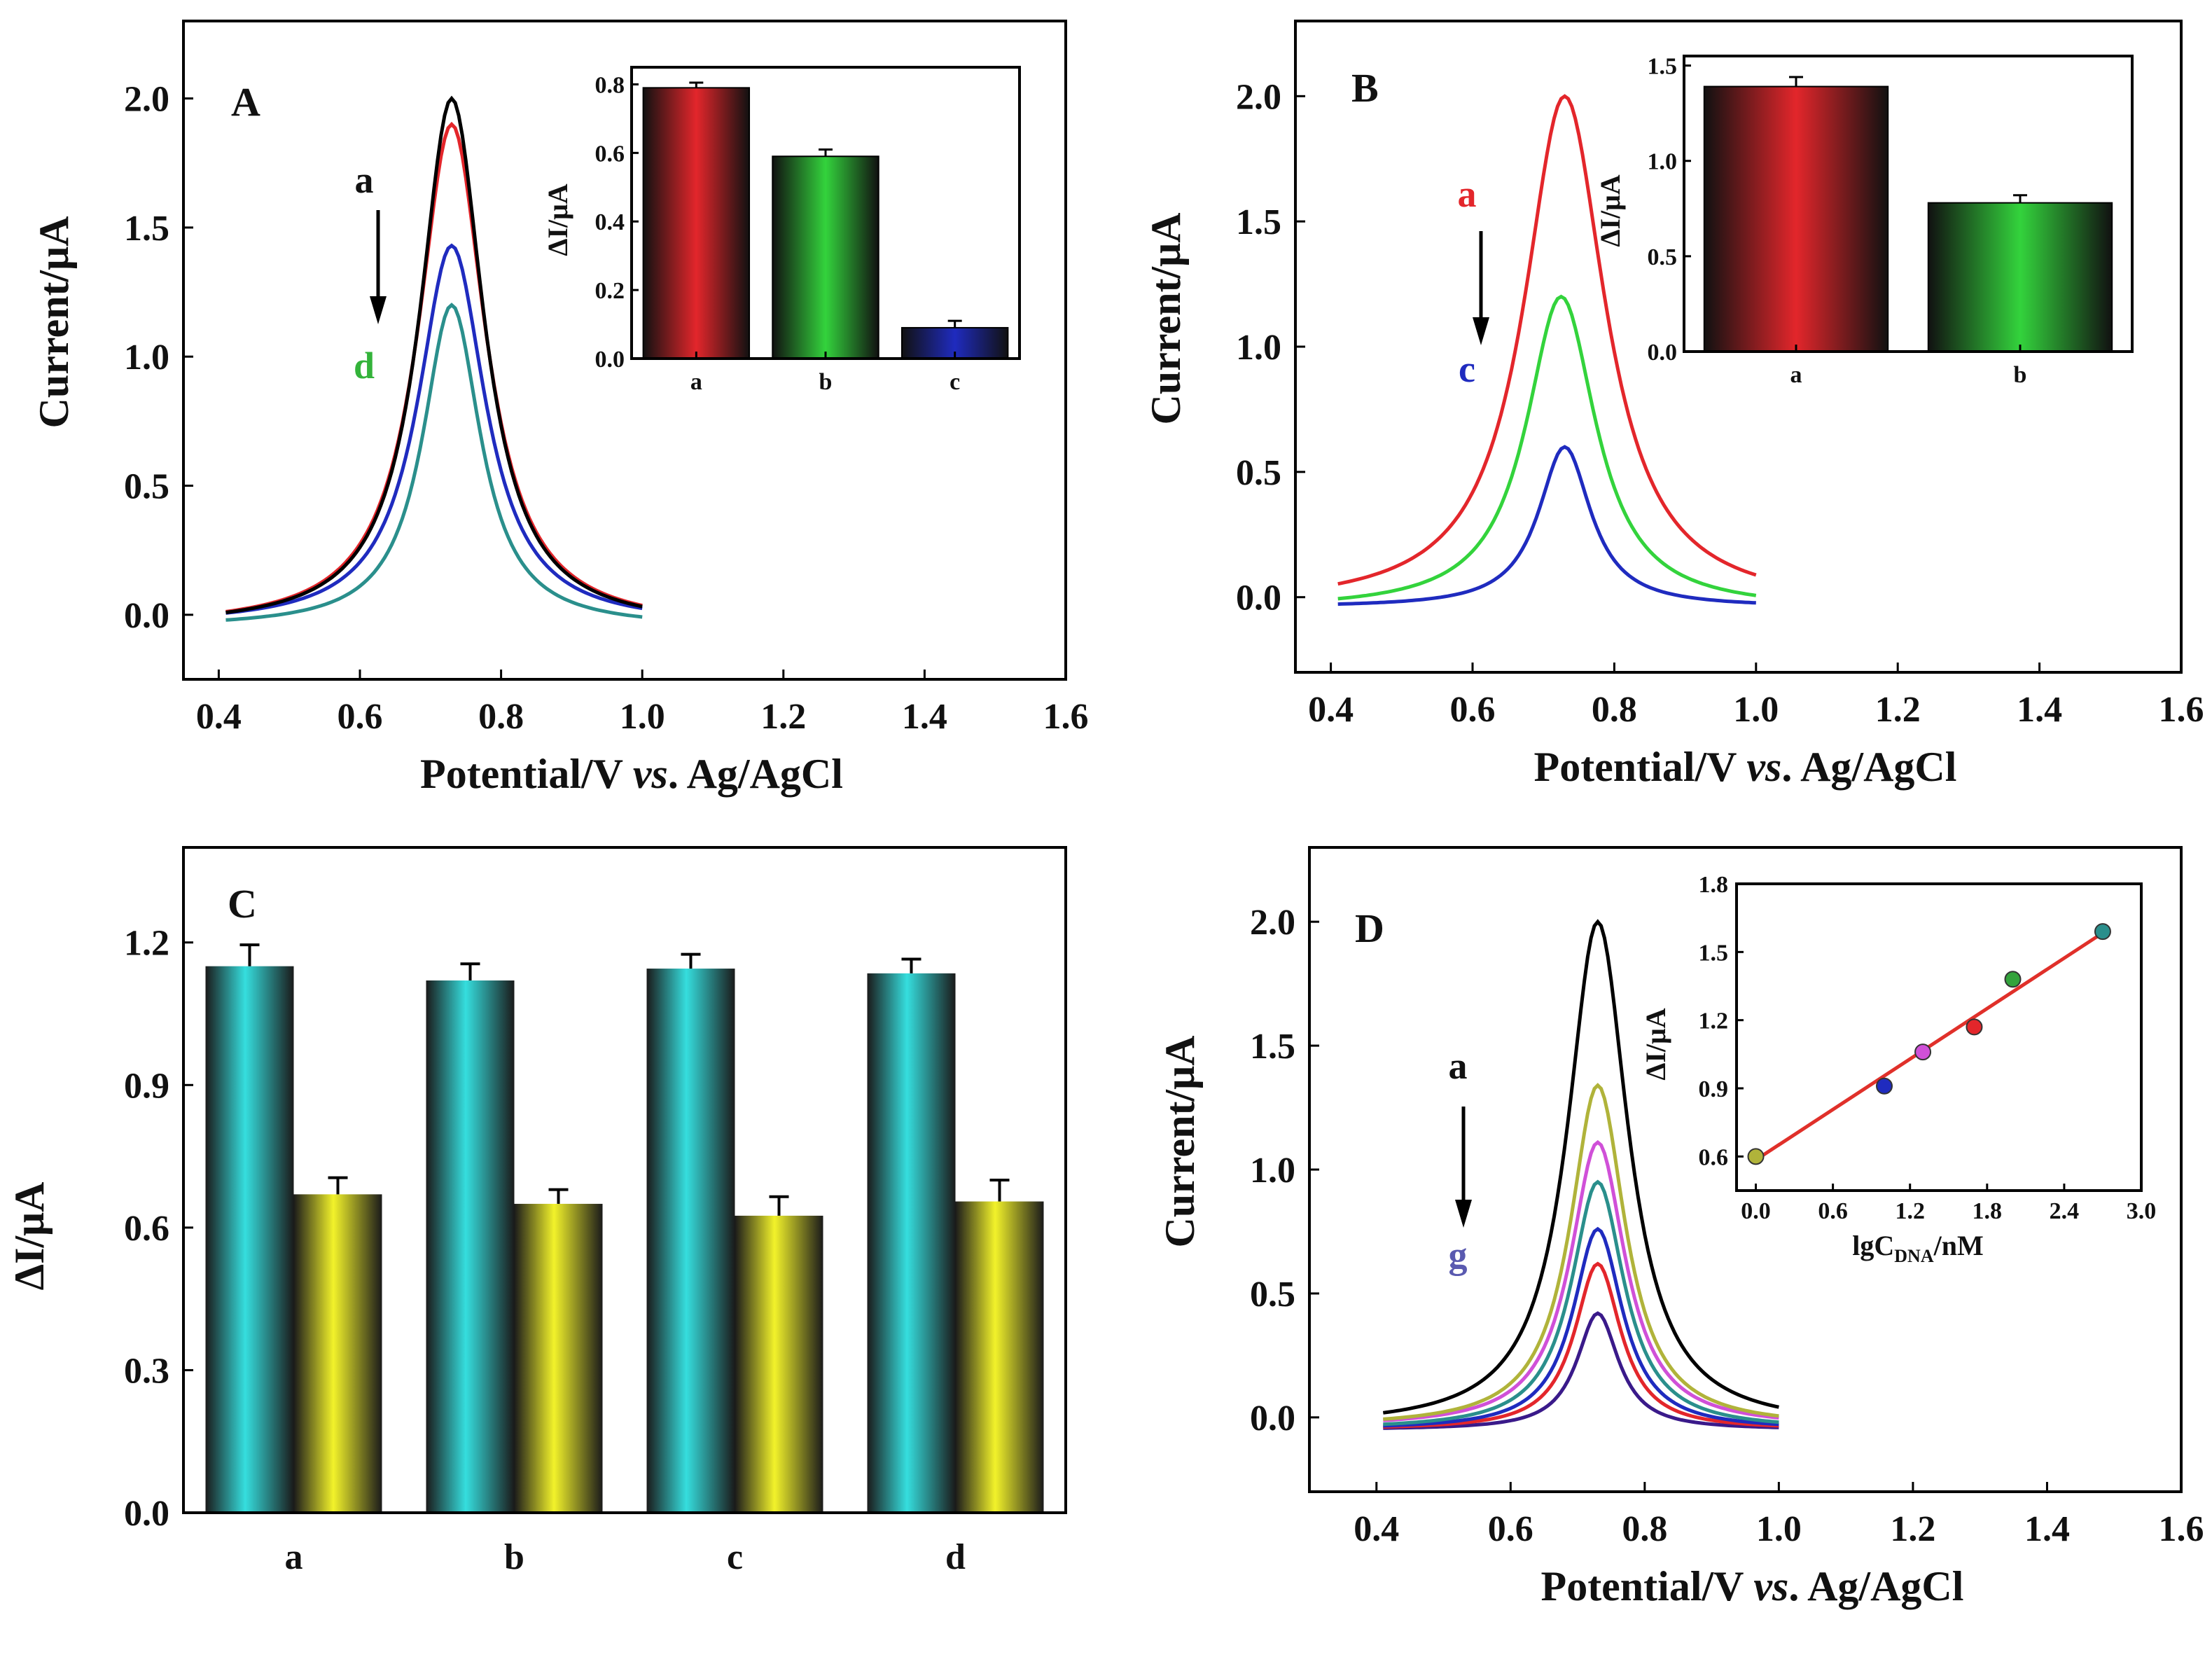  I want to click on x-tick-label: 0.8, so click(1645, 1529).